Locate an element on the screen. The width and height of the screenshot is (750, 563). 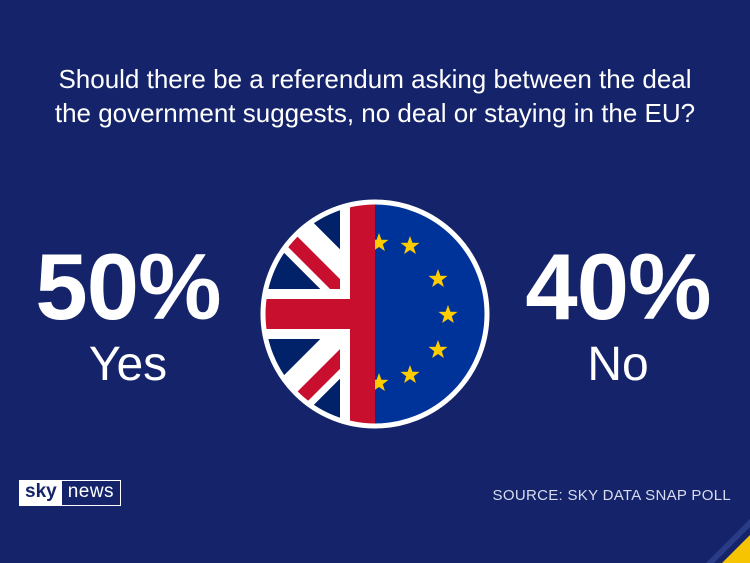
sky-news-logo: sky news is located at coordinates (70, 493).